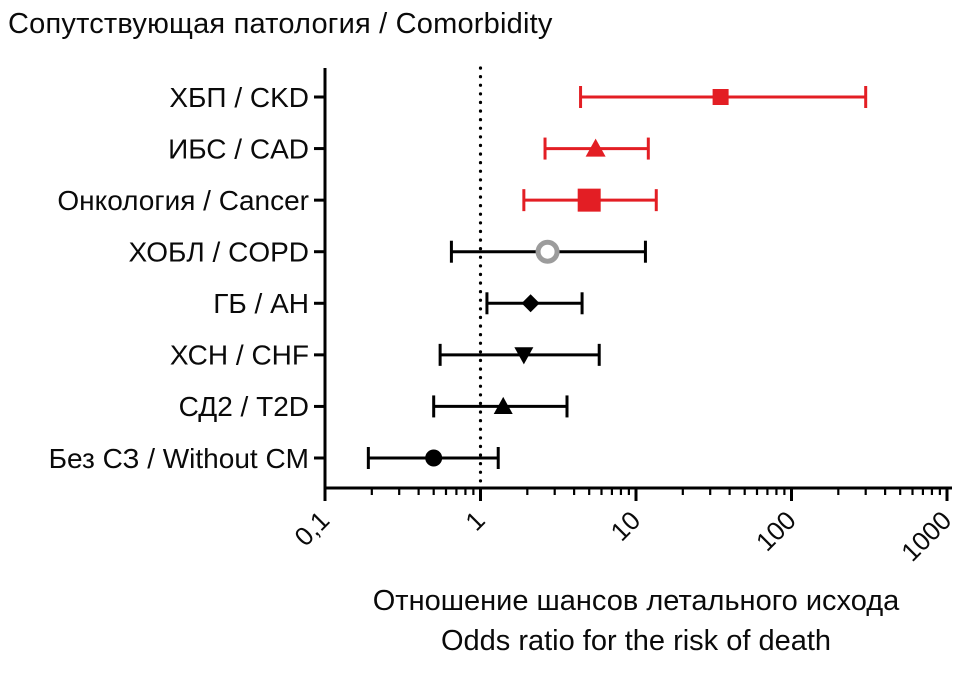 The width and height of the screenshot is (979, 675). What do you see at coordinates (636, 601) in the screenshot?
I see `x-axis-caption-ru: Отношение шансов летального исхода` at bounding box center [636, 601].